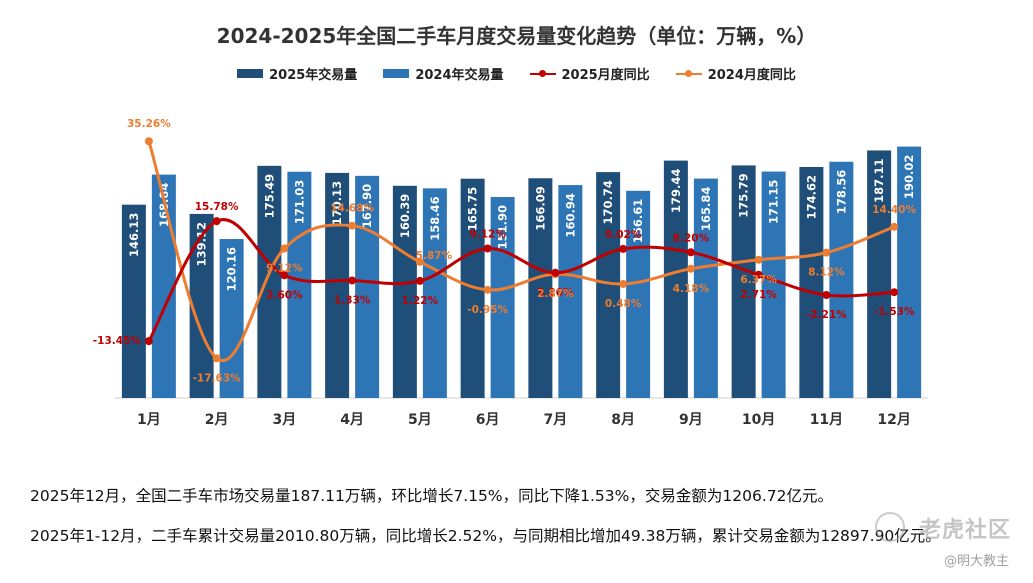  What do you see at coordinates (826, 420) in the screenshot?
I see `x-tick-label-11: 11月` at bounding box center [826, 420].